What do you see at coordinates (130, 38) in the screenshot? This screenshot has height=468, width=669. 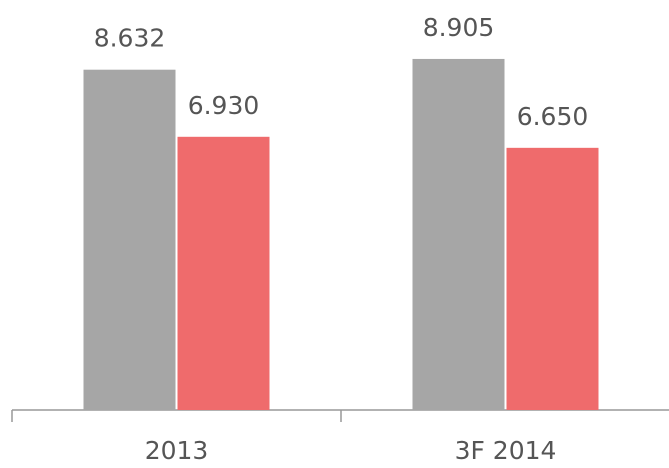 I see `value-label: 8.632` at bounding box center [130, 38].